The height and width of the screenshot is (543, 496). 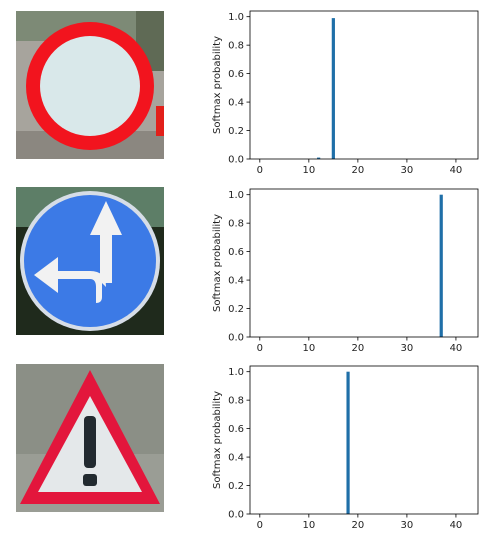 What do you see at coordinates (90, 261) in the screenshot?
I see `go-straight-or-left-sign-icon` at bounding box center [90, 261].